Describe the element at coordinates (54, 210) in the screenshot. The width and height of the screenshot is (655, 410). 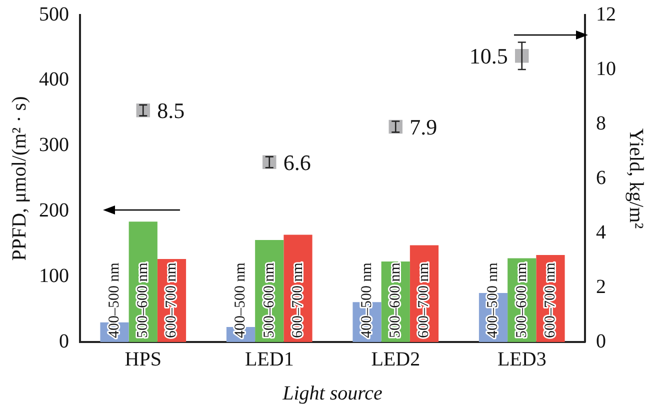
I see `y-tick-label: 200` at that location.